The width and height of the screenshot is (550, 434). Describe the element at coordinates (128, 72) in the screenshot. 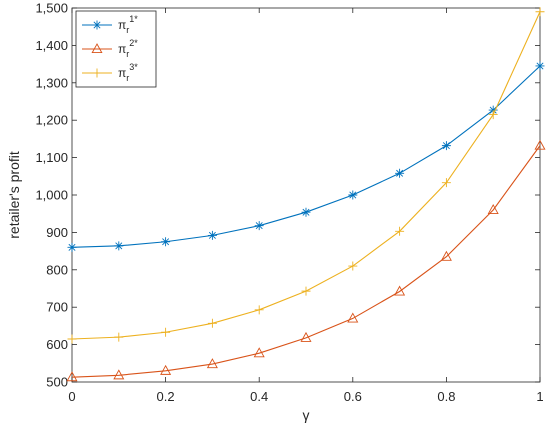

I see `legend-label: πr3*` at that location.